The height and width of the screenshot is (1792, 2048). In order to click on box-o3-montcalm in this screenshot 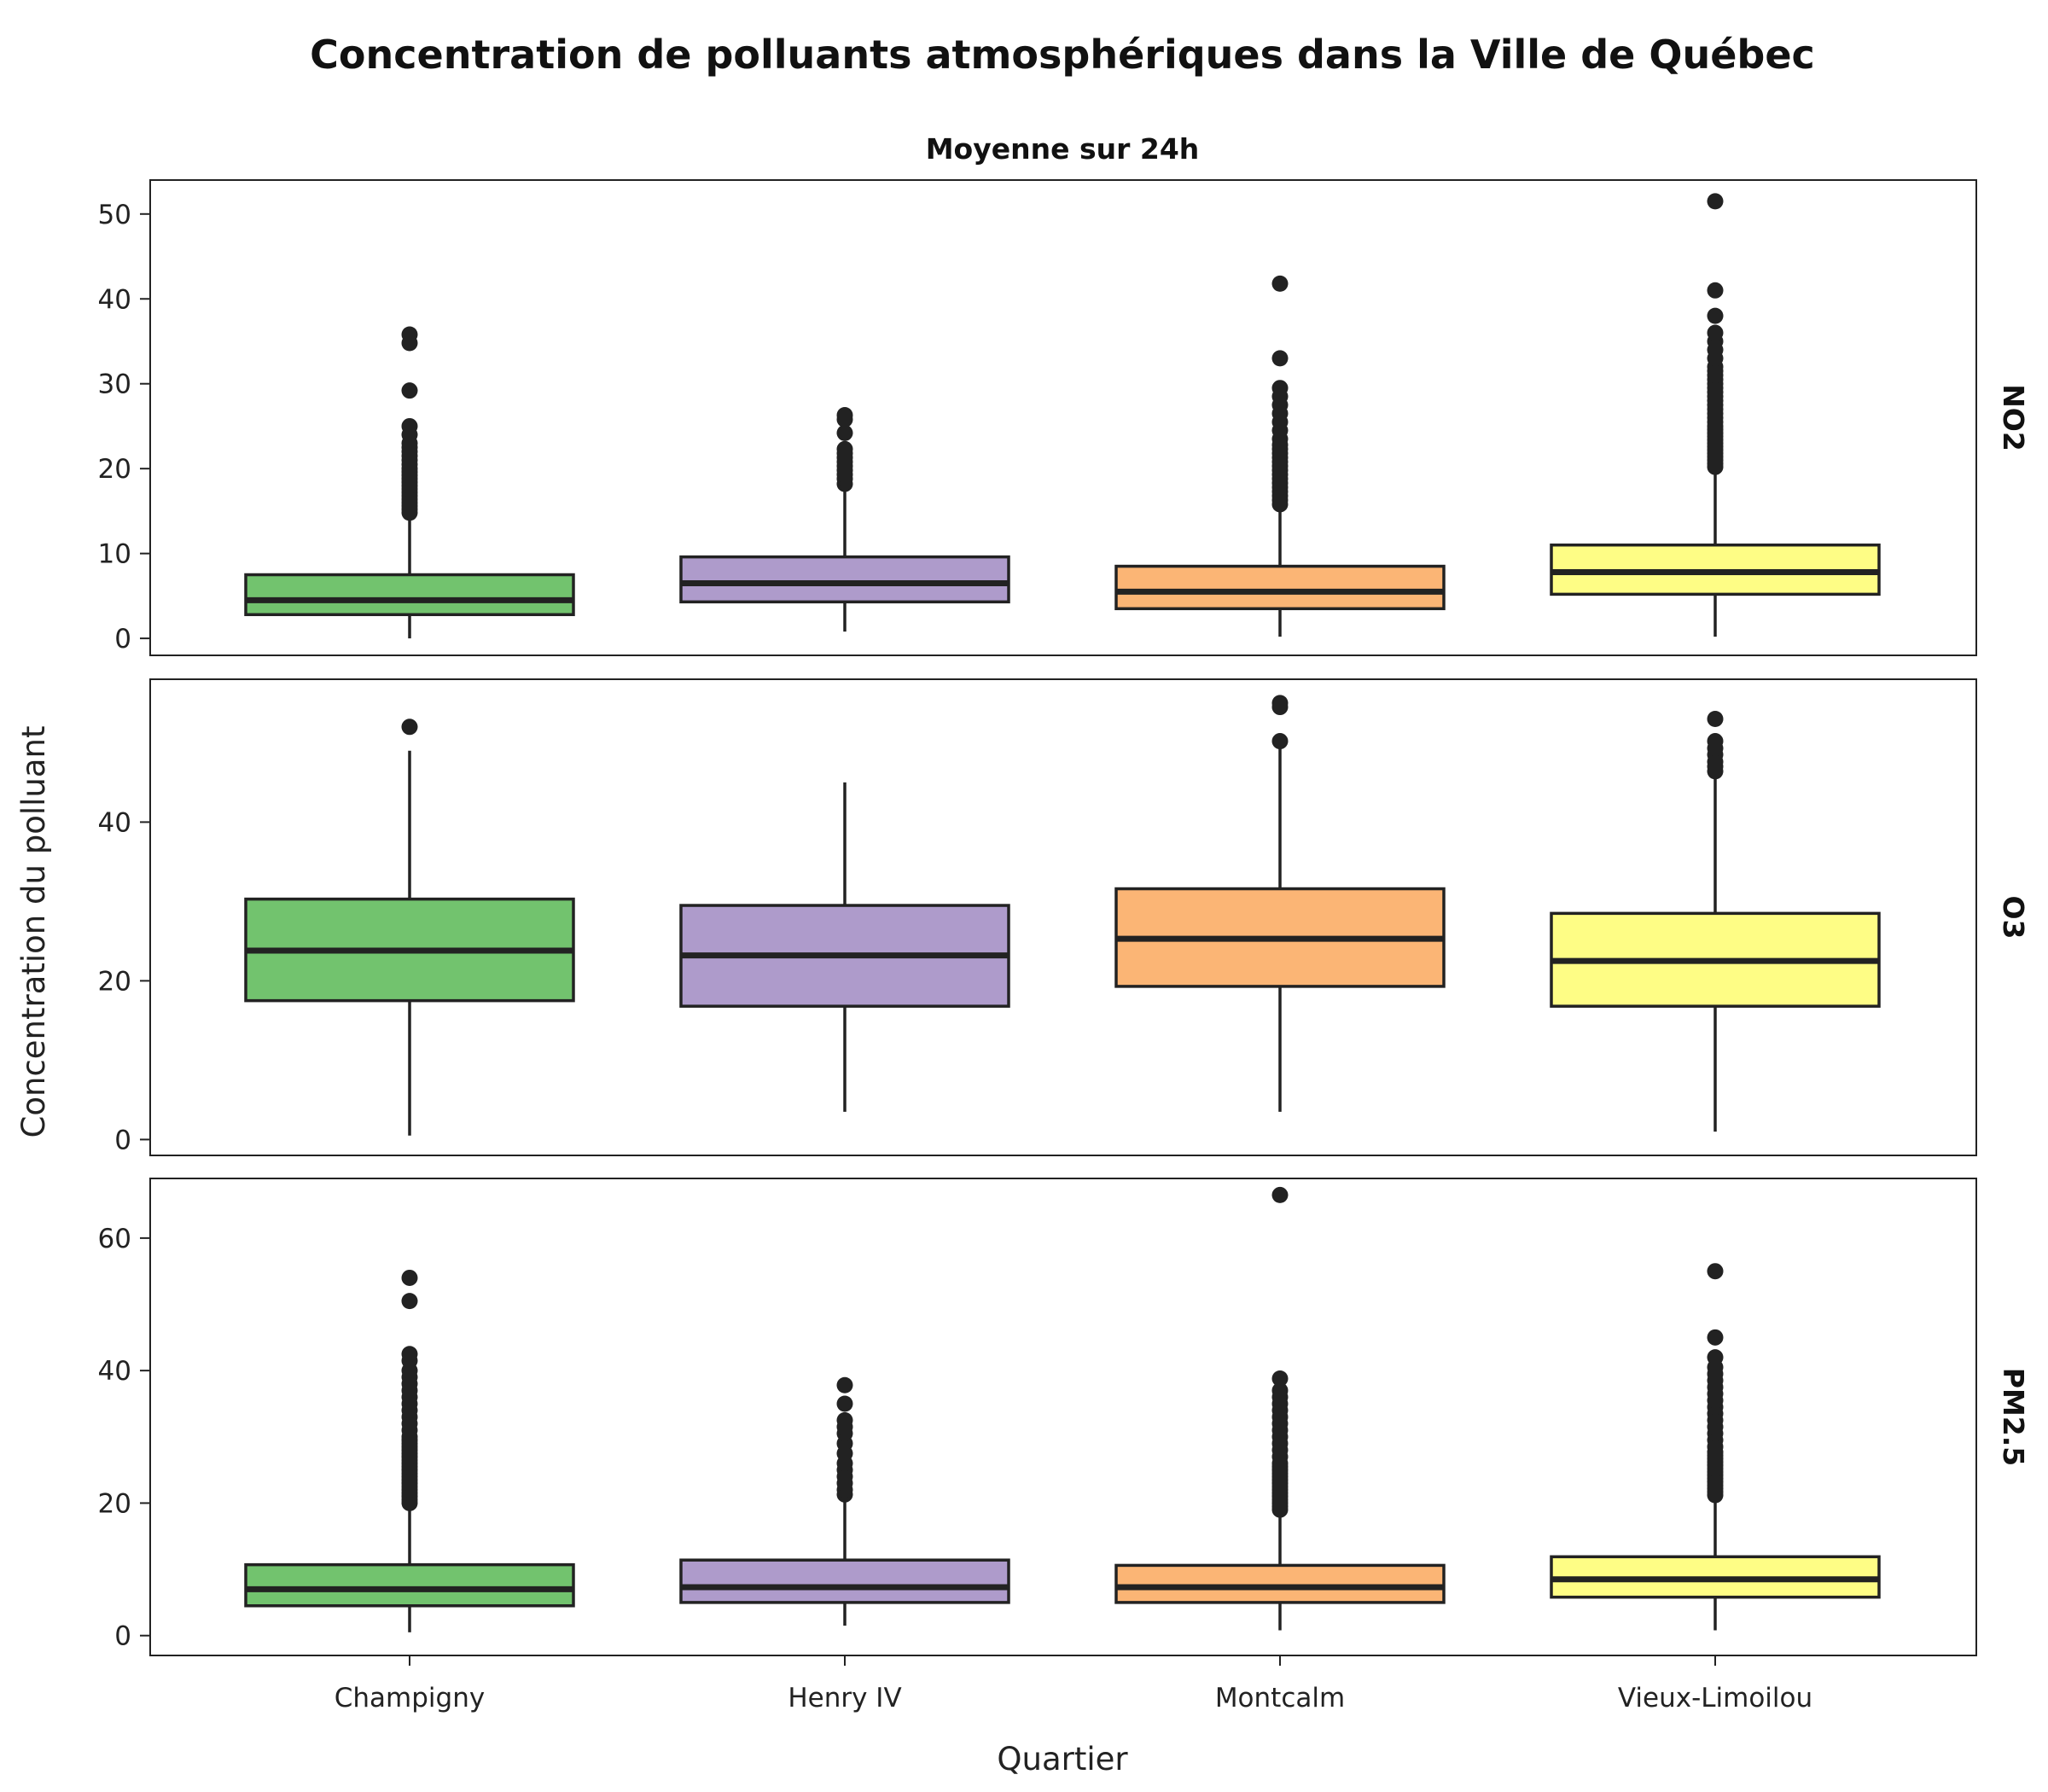, I will do `click(1280, 904)`.